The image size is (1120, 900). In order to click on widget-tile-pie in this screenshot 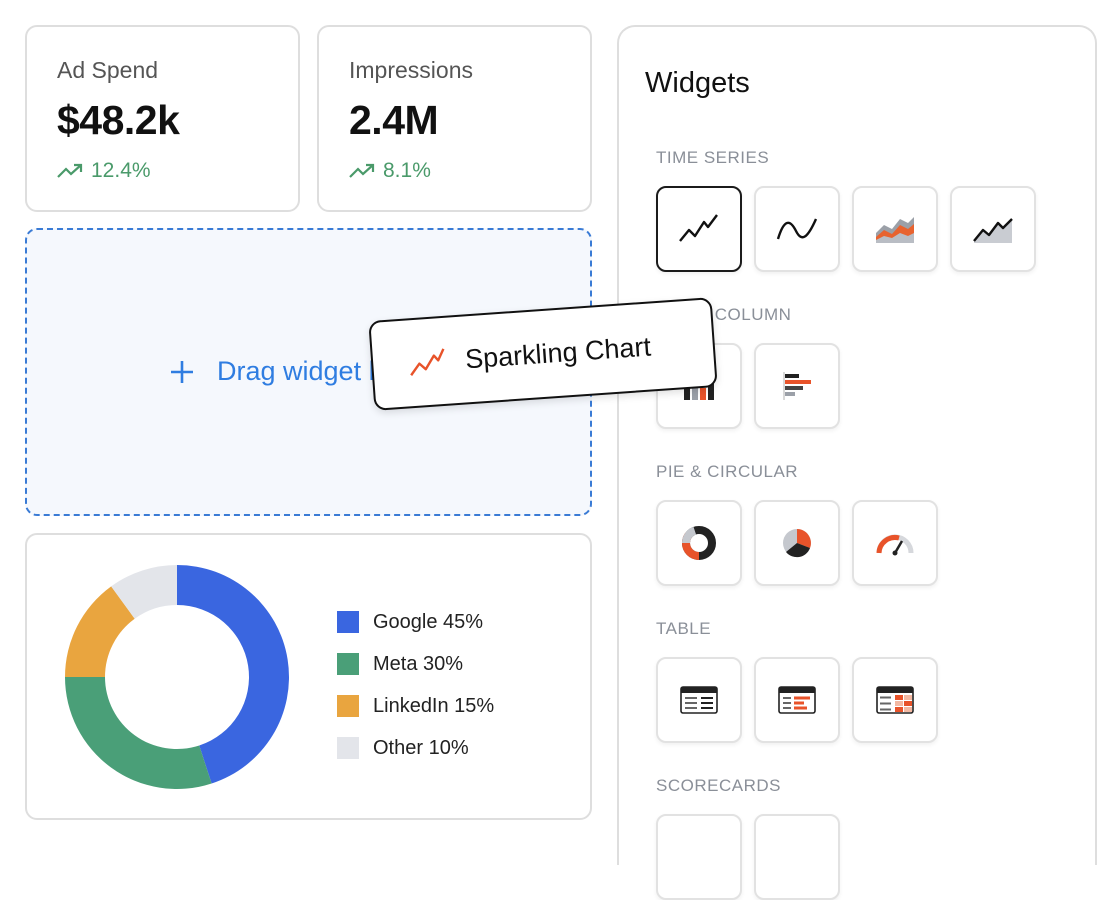, I will do `click(797, 543)`.